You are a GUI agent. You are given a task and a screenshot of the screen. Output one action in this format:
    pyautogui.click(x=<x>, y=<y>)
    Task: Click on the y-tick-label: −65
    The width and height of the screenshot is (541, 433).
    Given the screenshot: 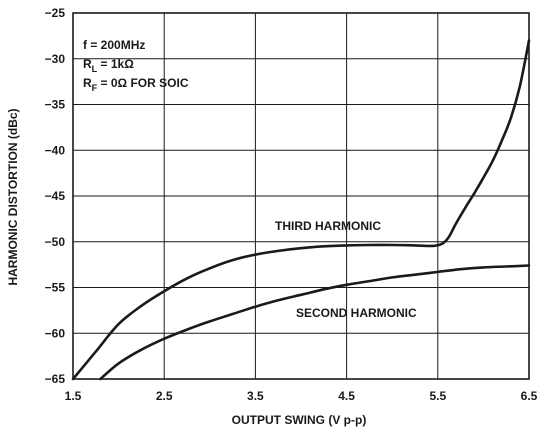 What is the action you would take?
    pyautogui.click(x=55, y=379)
    